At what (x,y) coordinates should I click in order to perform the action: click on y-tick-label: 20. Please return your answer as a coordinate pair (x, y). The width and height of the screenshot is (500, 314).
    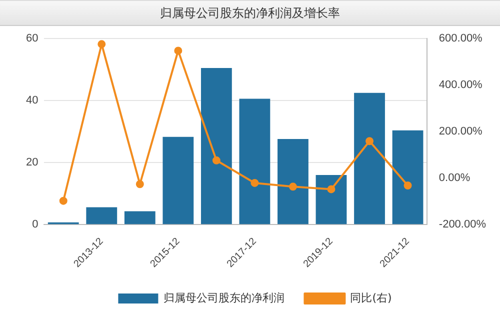
    Looking at the image, I should click on (32, 162).